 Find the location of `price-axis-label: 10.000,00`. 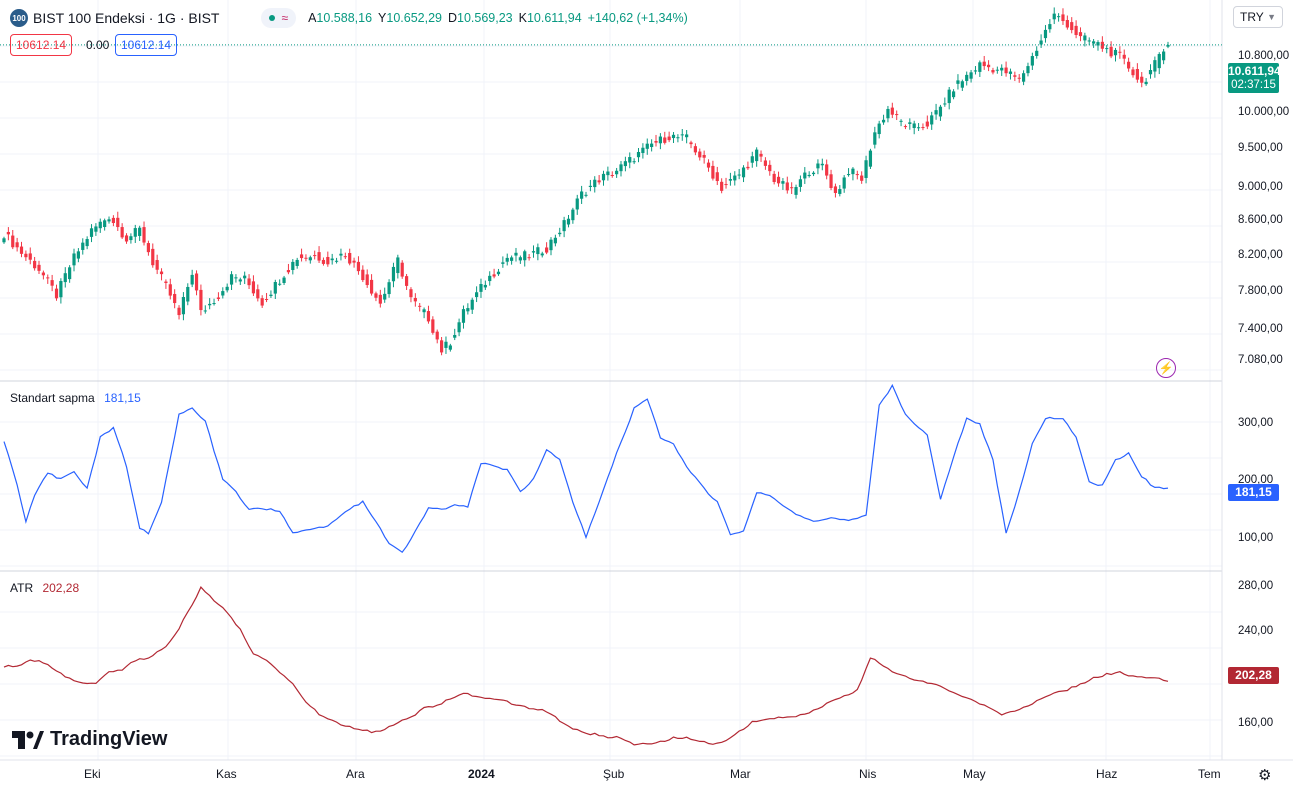

price-axis-label: 10.000,00 is located at coordinates (1264, 112).